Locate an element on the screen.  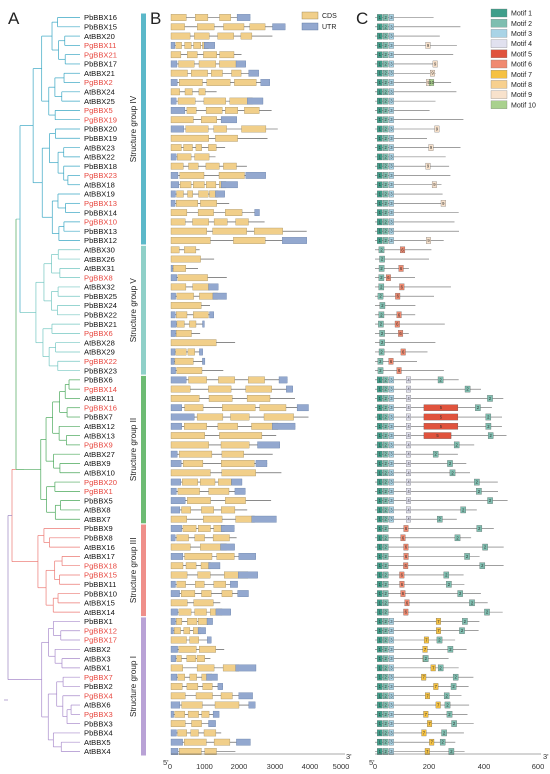
gene-label: AtBBX8 is located at coordinates (97, 510).